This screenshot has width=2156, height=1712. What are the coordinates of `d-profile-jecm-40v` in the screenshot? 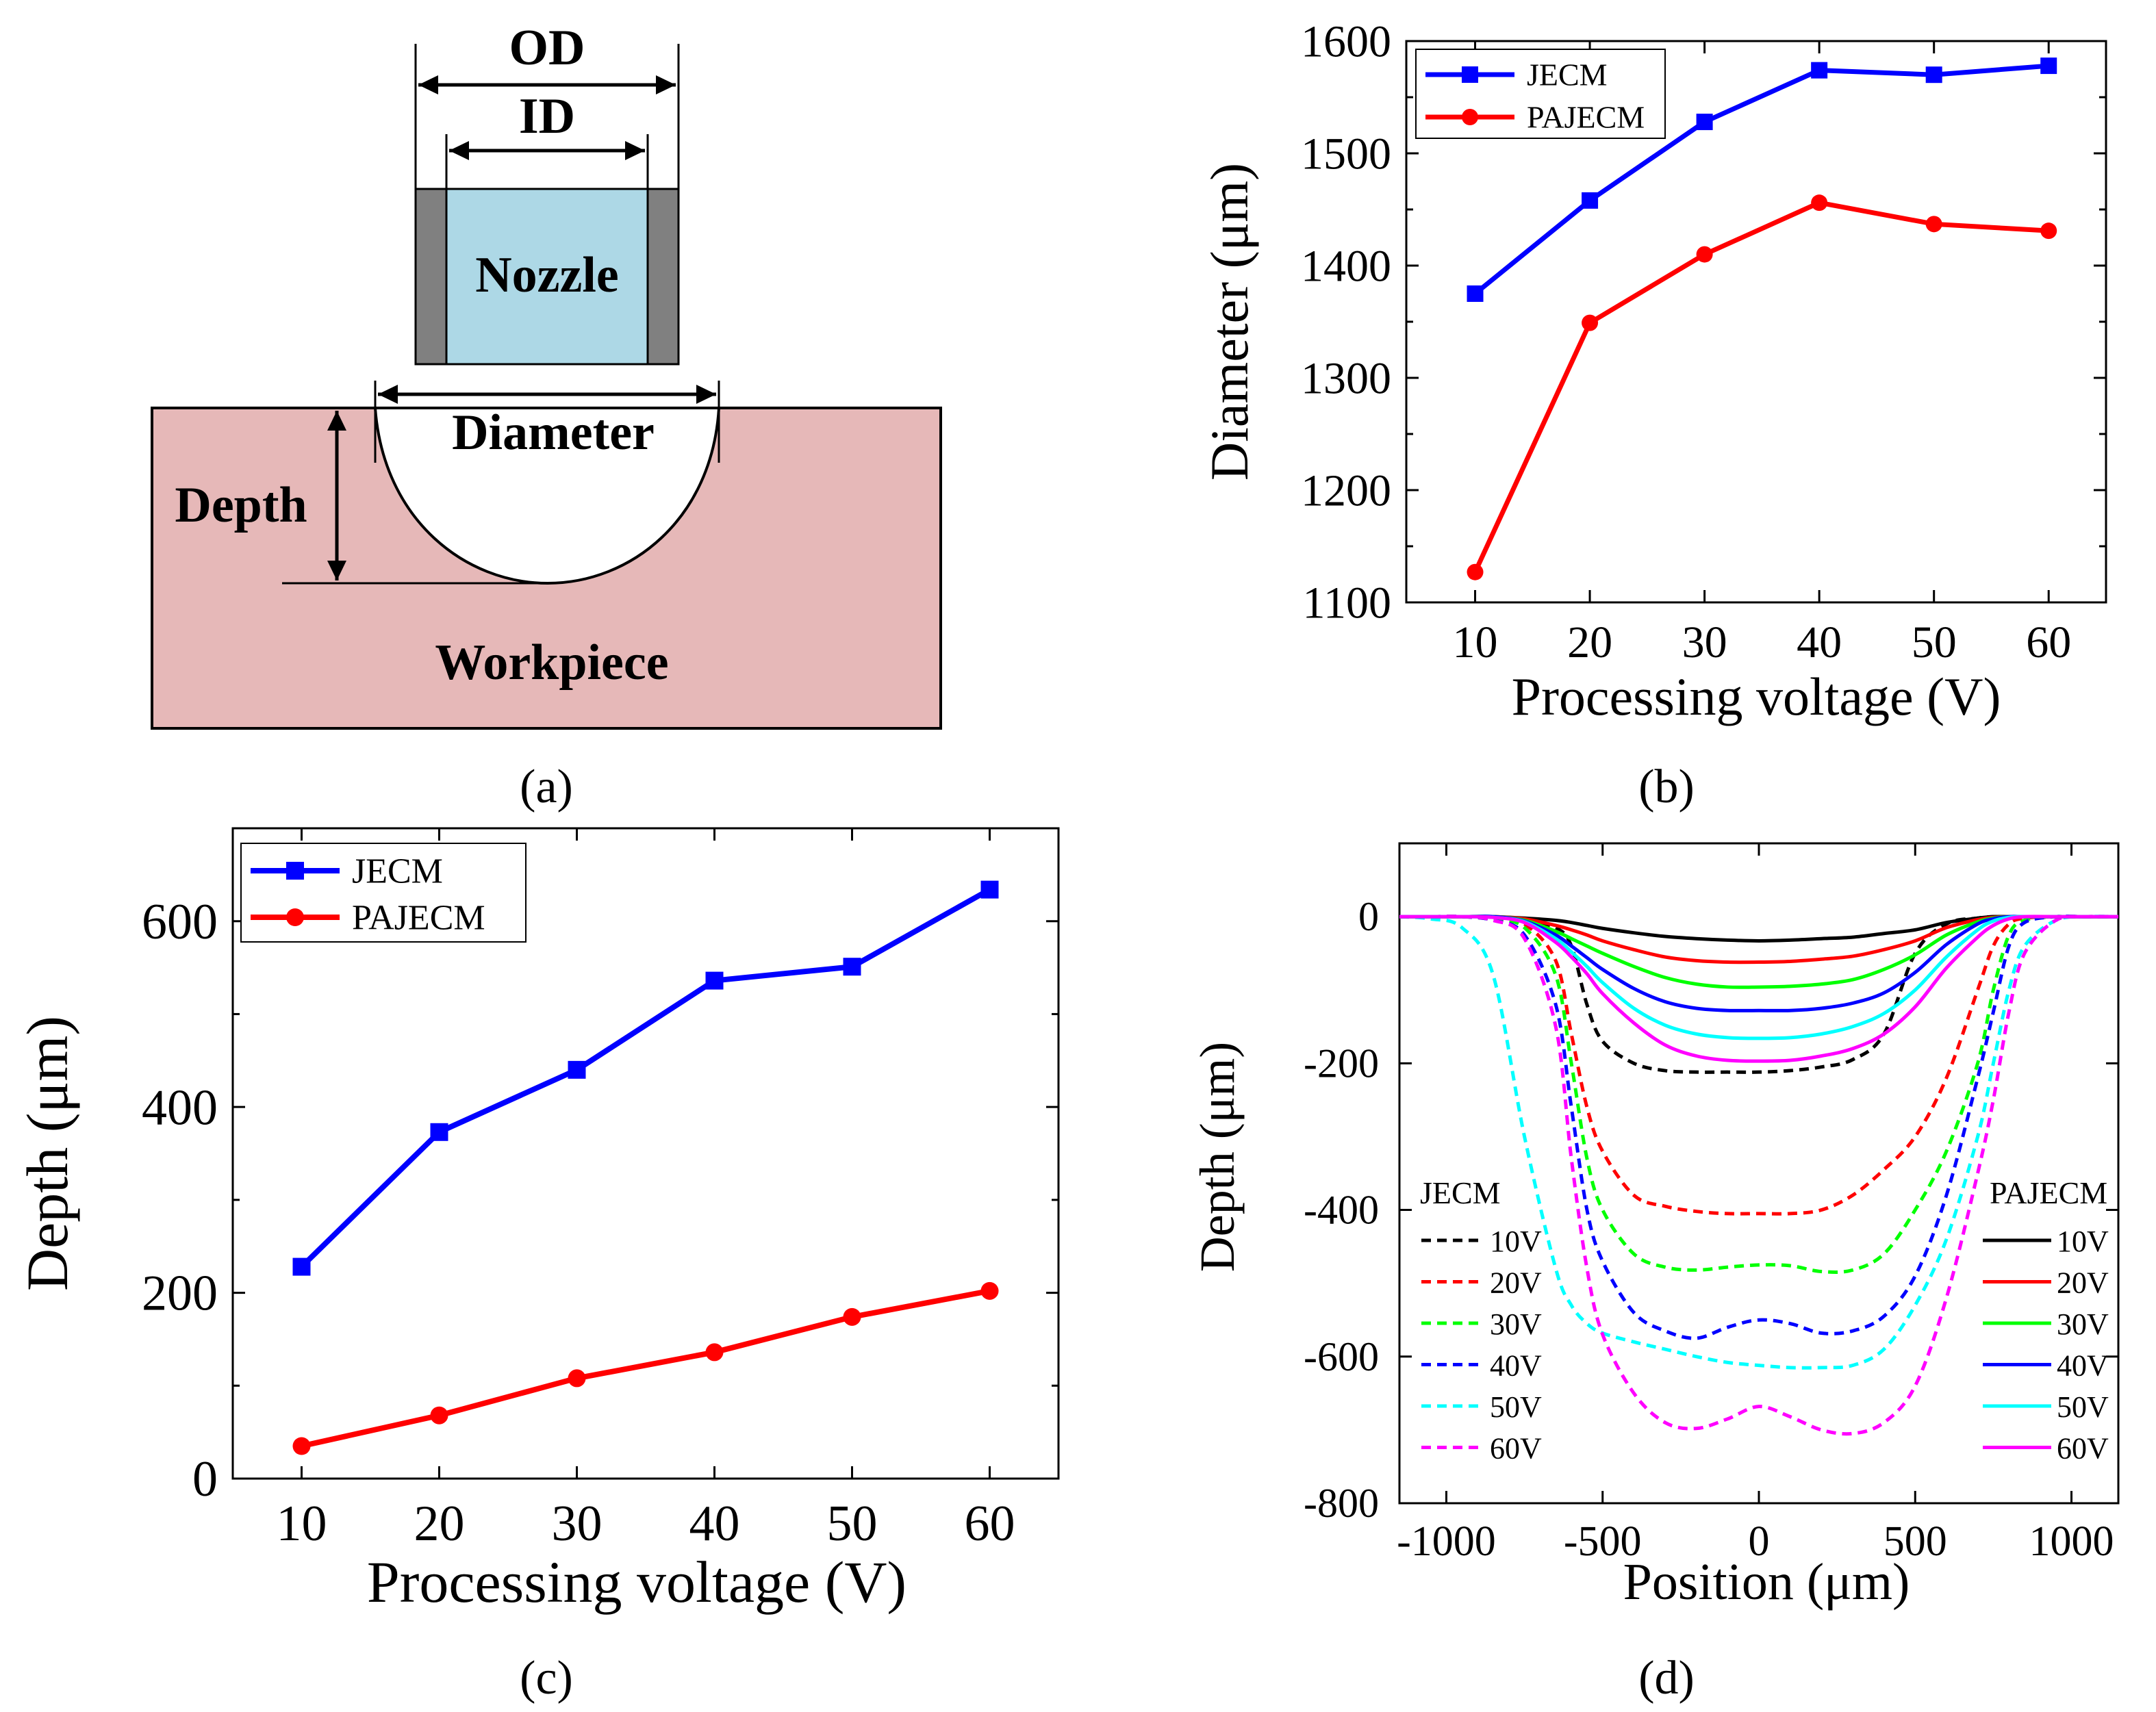 It's located at (1759, 1127).